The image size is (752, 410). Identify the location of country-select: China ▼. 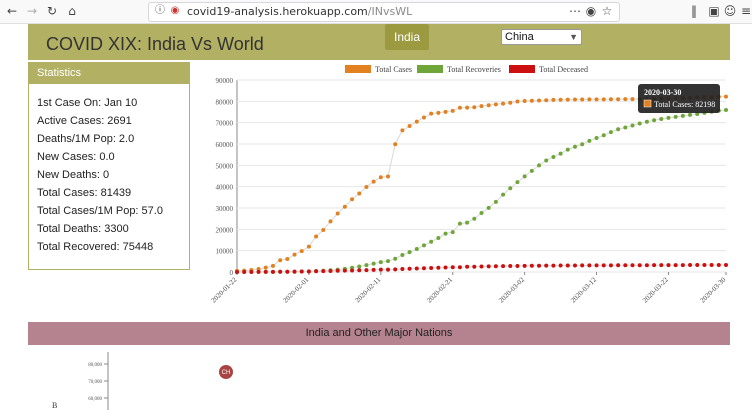
(541, 37).